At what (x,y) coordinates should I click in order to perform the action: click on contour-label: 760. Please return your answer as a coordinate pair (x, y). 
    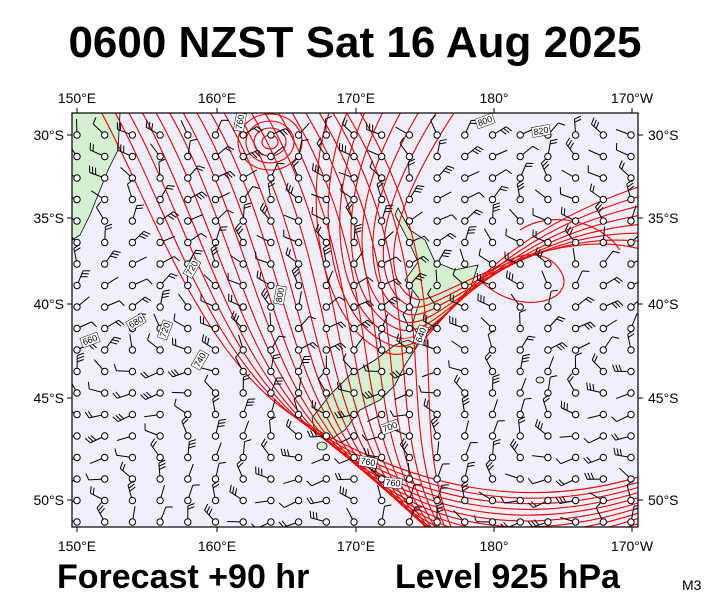
    Looking at the image, I should click on (368, 462).